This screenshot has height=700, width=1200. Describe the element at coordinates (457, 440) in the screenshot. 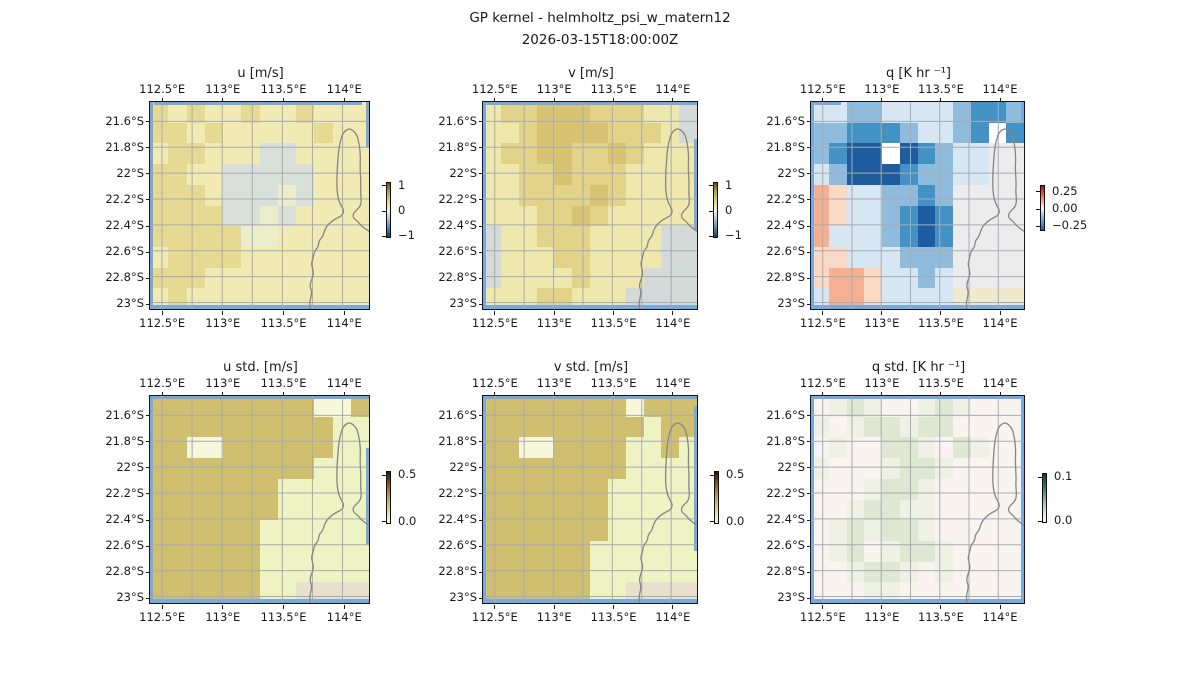

I see `y-tick-label: 21.8°S` at that location.